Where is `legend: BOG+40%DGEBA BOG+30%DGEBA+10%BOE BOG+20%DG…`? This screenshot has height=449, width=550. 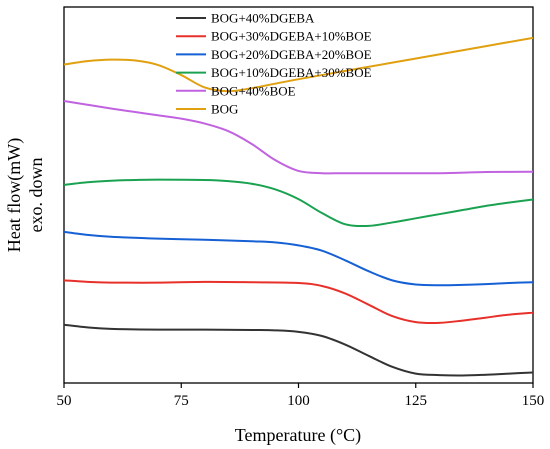
legend: BOG+40%DGEBA BOG+30%DGEBA+10%BOE BOG+20%DG… is located at coordinates (274, 64).